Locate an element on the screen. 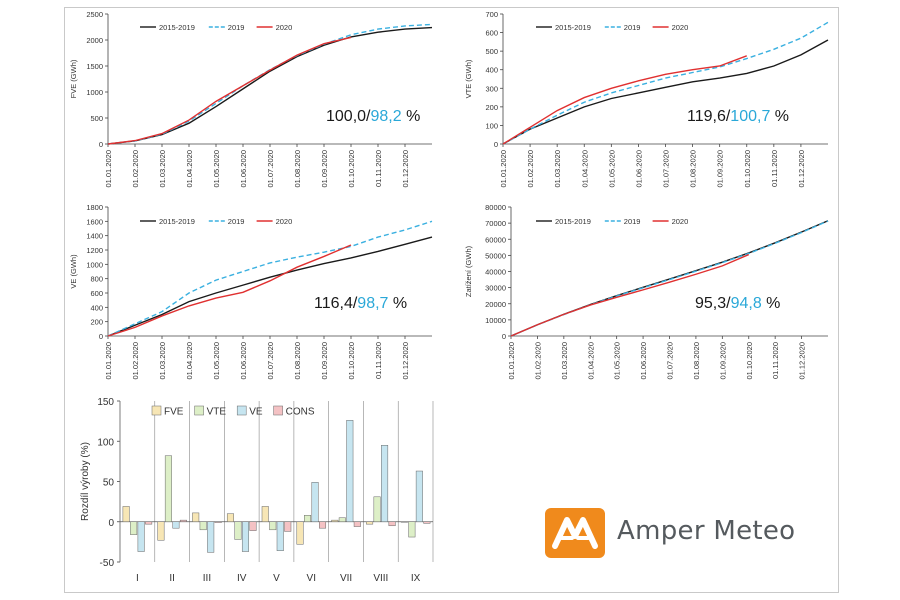 Image resolution: width=900 pixels, height=600 pixels. bar-VE-I is located at coordinates (141, 536).